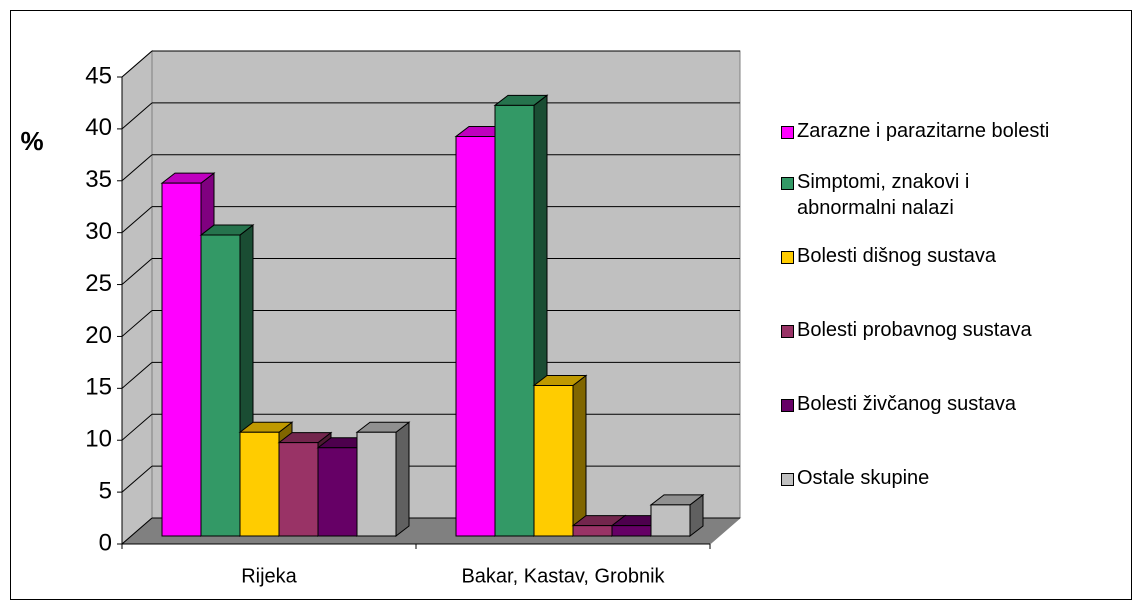  I want to click on y-tick-label: 30, so click(98, 231).